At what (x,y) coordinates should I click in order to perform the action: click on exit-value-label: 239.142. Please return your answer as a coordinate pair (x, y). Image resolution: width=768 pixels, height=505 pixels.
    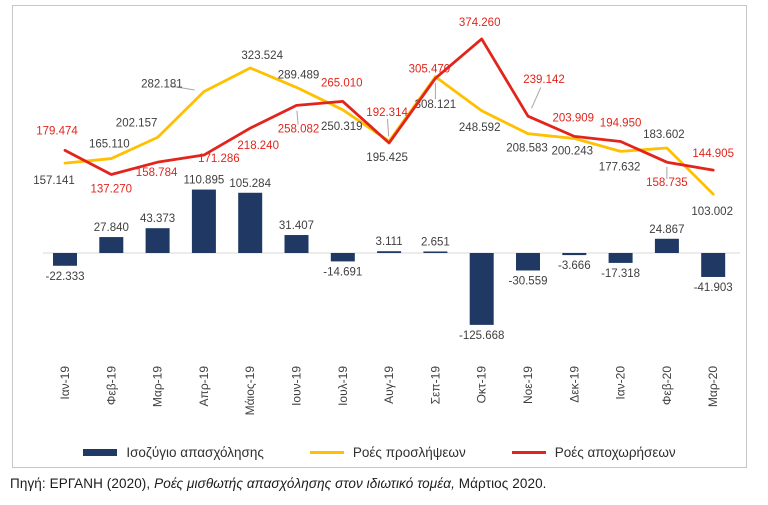
    Looking at the image, I should click on (544, 80).